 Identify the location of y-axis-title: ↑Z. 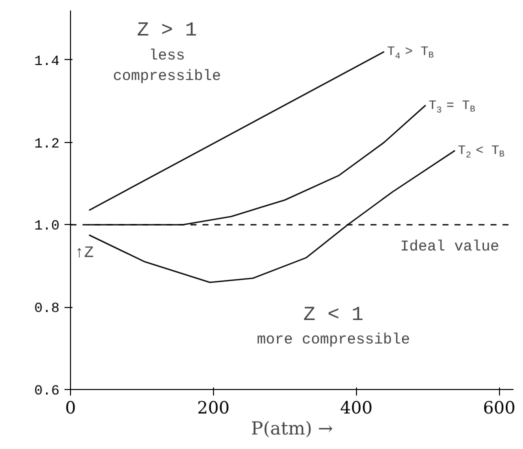
(84, 253).